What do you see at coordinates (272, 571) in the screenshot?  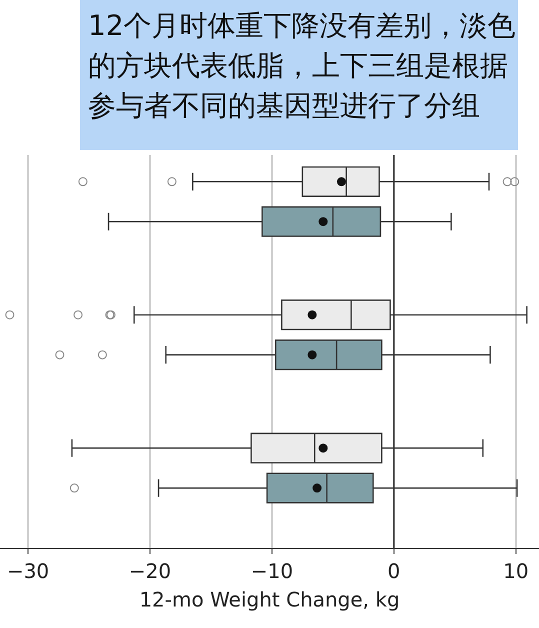 I see `x-tick-label: −10` at bounding box center [272, 571].